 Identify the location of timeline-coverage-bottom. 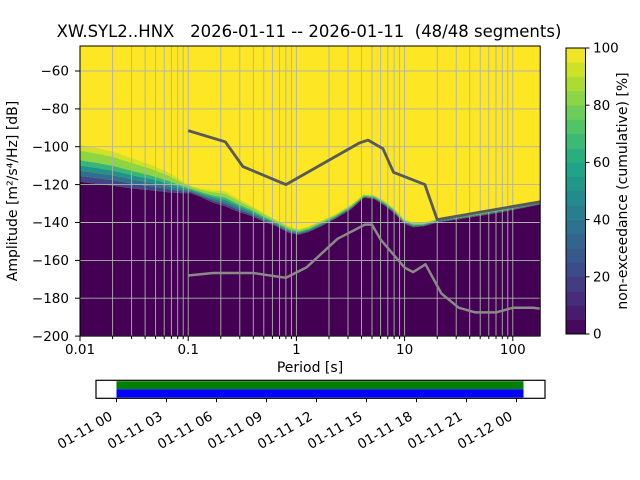
(320, 393).